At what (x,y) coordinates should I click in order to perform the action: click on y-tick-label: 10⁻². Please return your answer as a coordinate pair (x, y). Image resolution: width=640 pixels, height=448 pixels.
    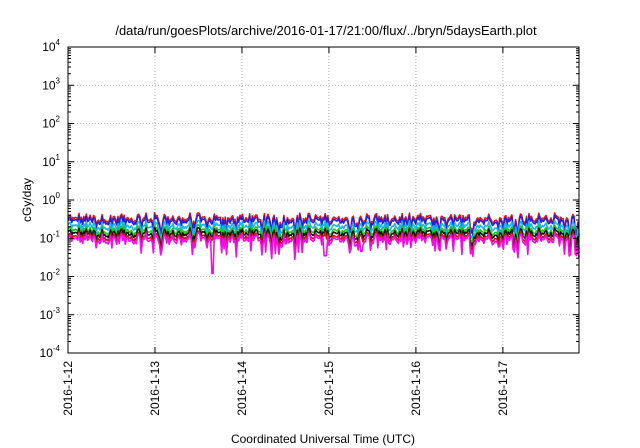
    Looking at the image, I should click on (50, 276).